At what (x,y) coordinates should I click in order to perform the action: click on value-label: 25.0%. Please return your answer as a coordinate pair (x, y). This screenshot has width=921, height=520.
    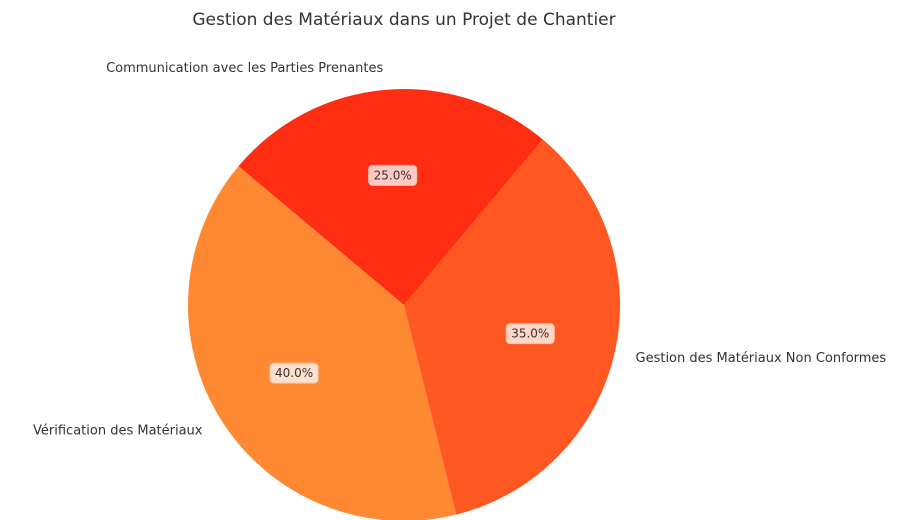
    Looking at the image, I should click on (393, 175).